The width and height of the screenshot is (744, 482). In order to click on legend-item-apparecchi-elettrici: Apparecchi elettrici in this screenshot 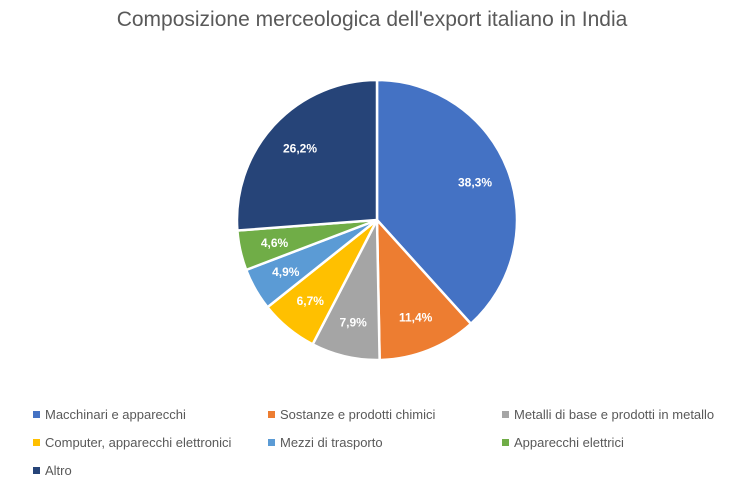, I will do `click(563, 442)`.